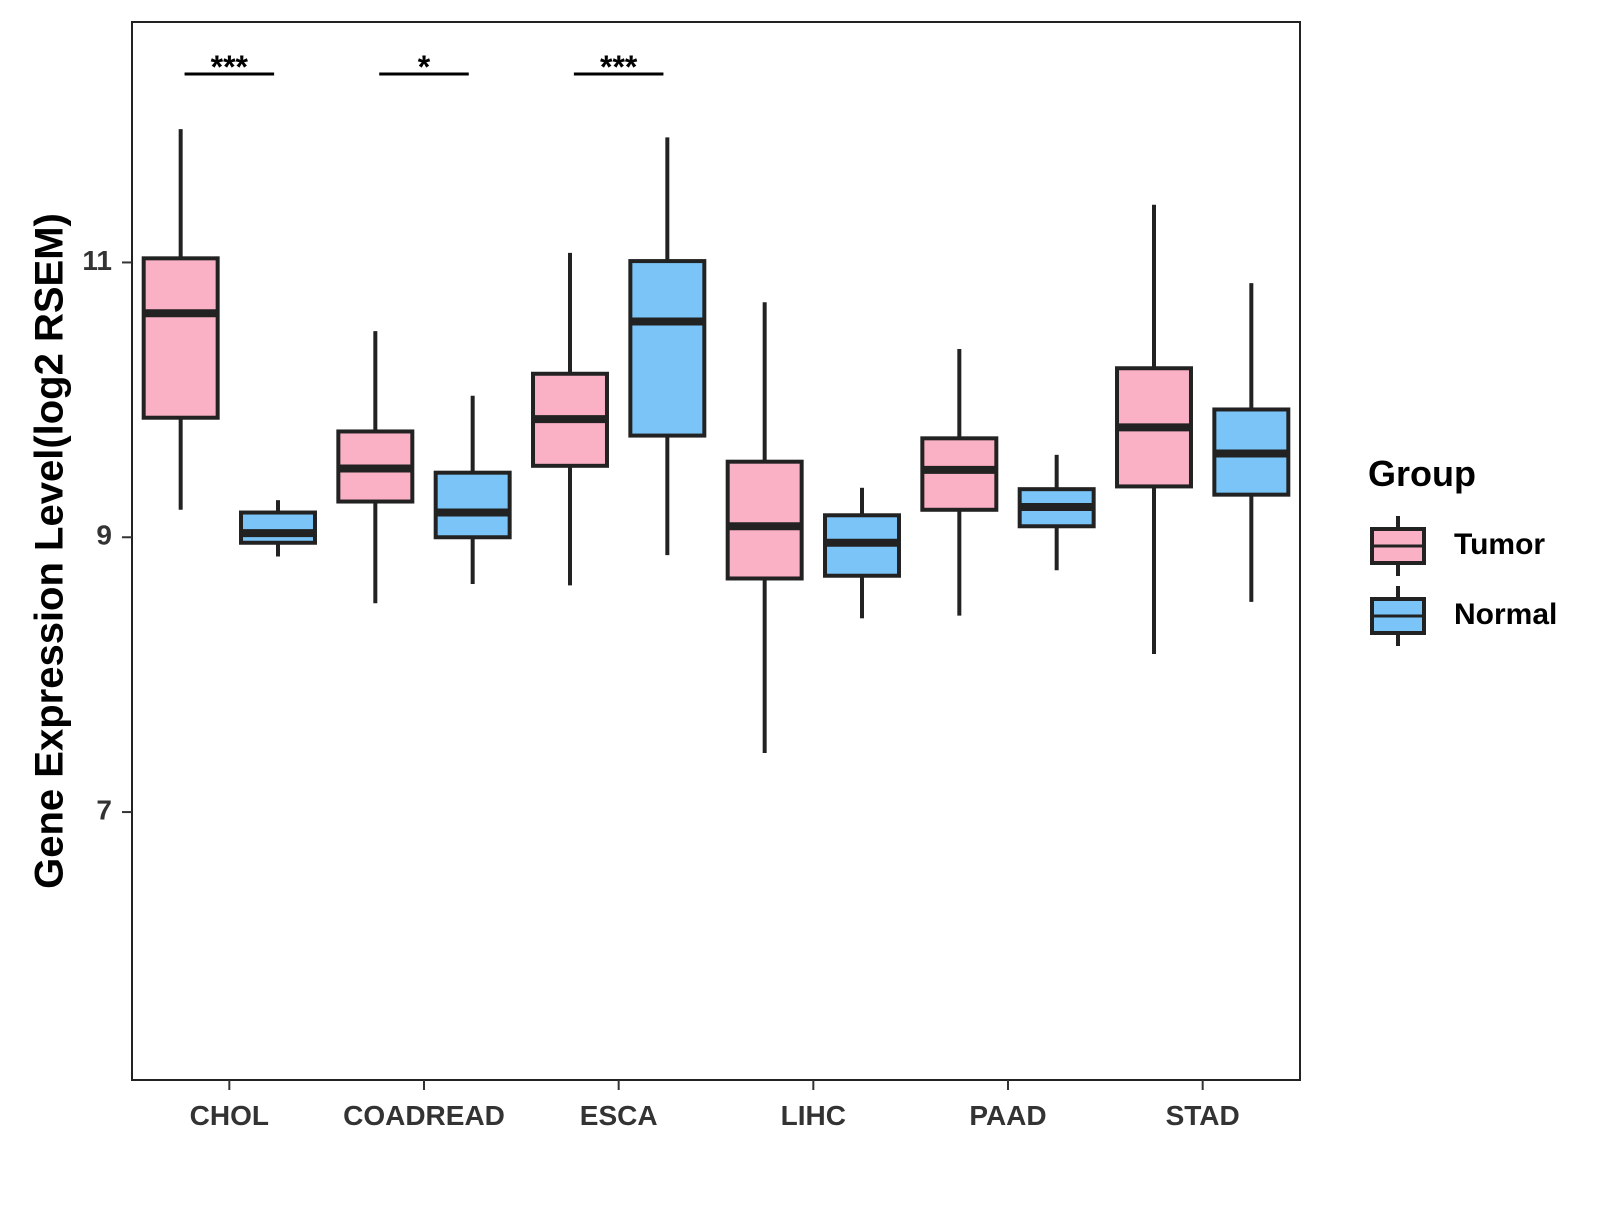 This screenshot has height=1205, width=1600. Describe the element at coordinates (375, 467) in the screenshot. I see `box-coadread-tumor` at that location.